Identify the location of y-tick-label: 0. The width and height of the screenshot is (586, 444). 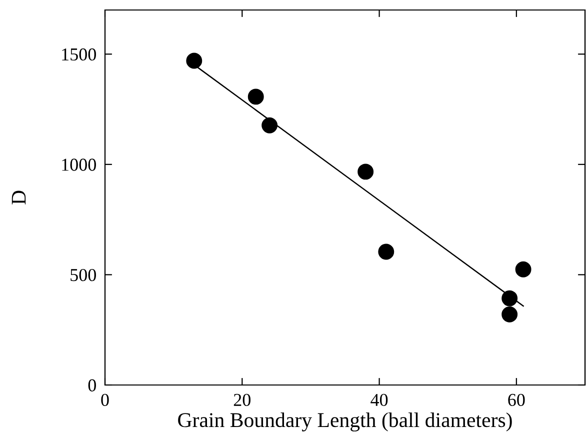
(92, 385).